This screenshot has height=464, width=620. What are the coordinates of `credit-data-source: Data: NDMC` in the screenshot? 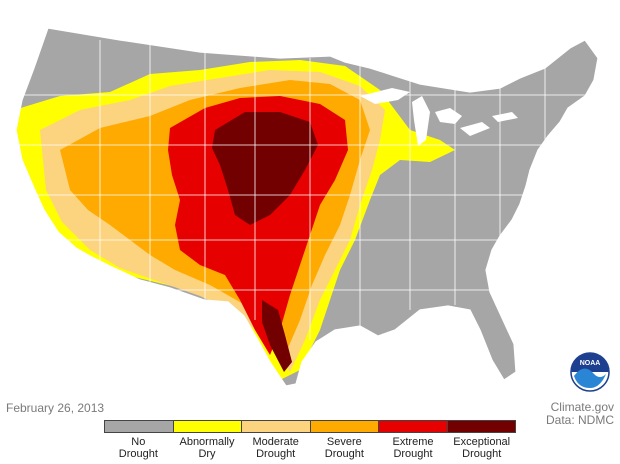 It's located at (579, 420).